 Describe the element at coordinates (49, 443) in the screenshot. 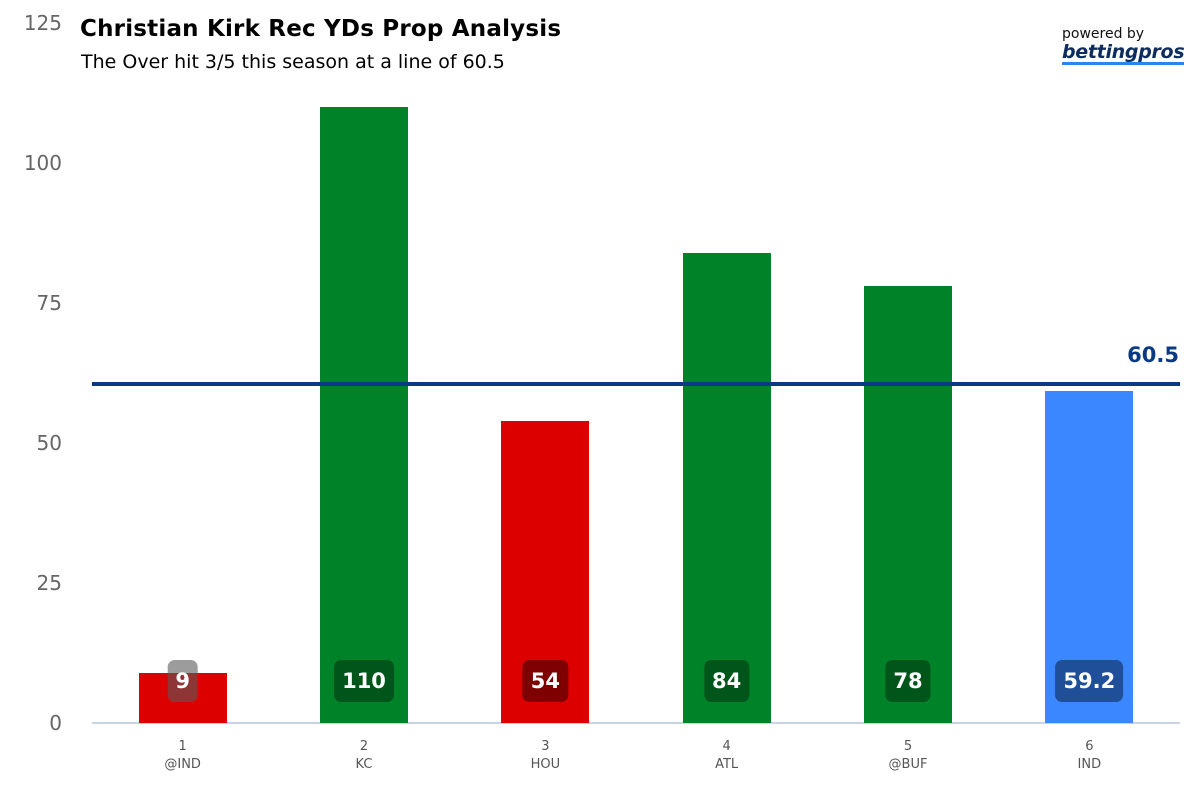

I see `y-tick-label: 50` at that location.